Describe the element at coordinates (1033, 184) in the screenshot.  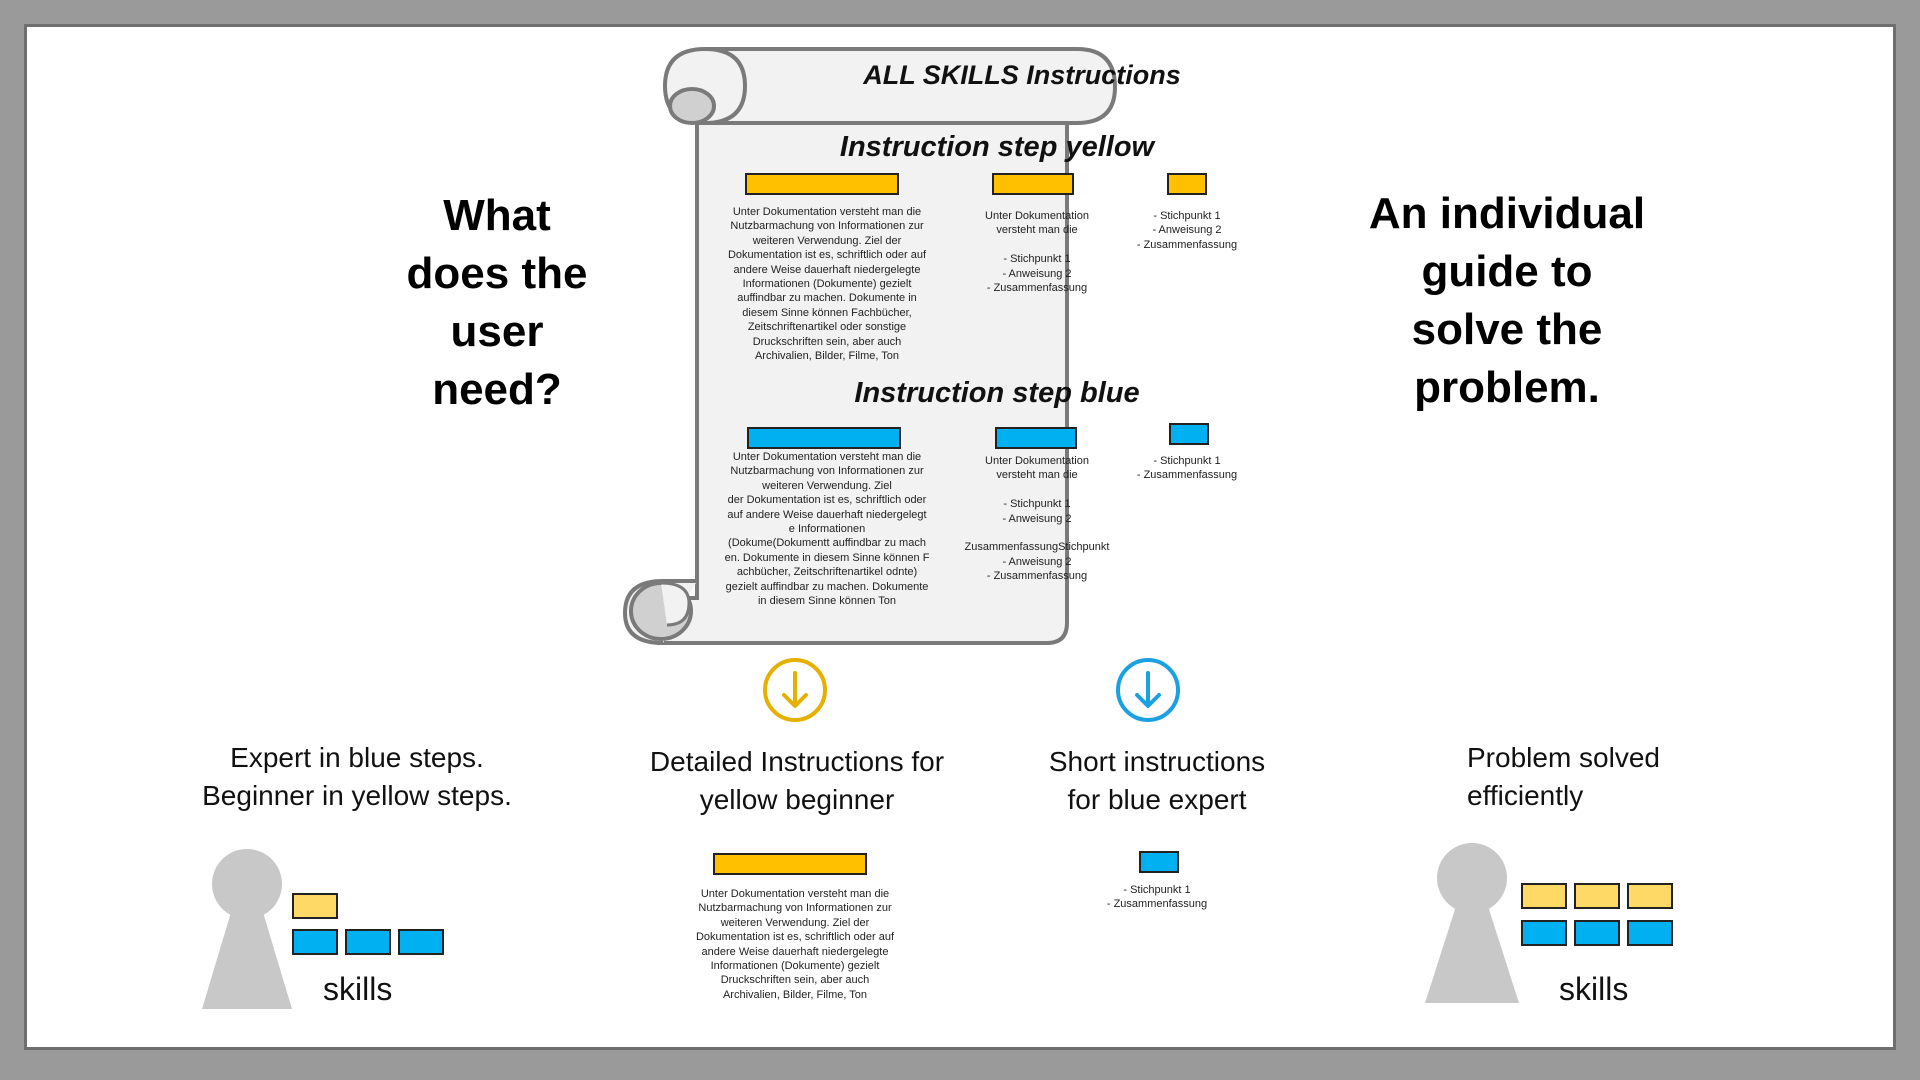
I see `yellow-medium-bar` at that location.